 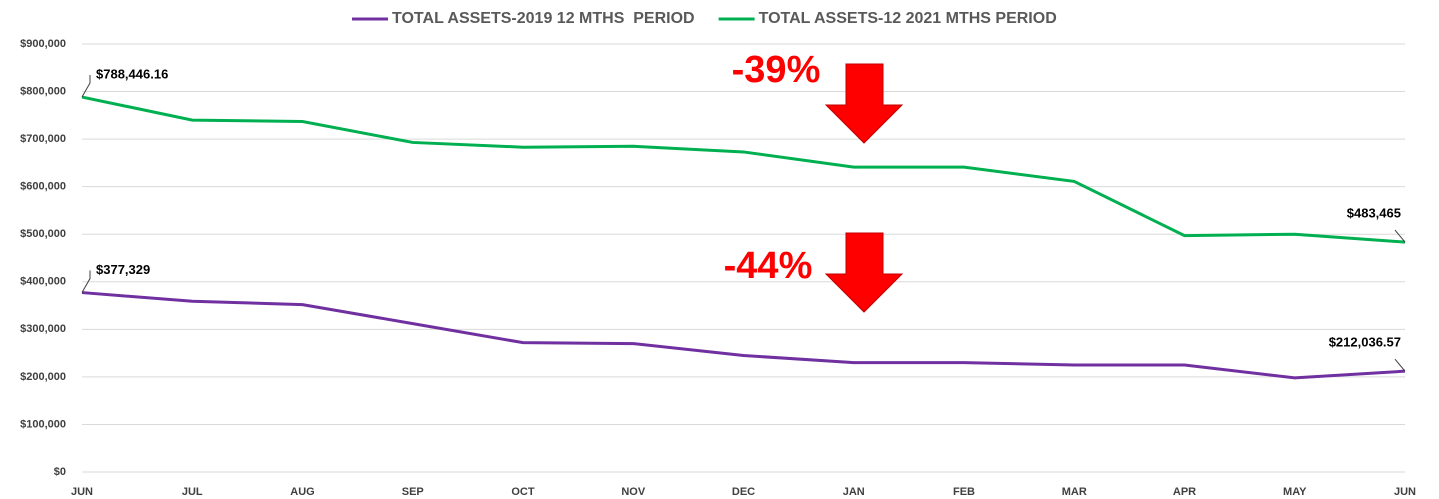 I want to click on y-tick-label: $100,000, so click(x=43, y=424).